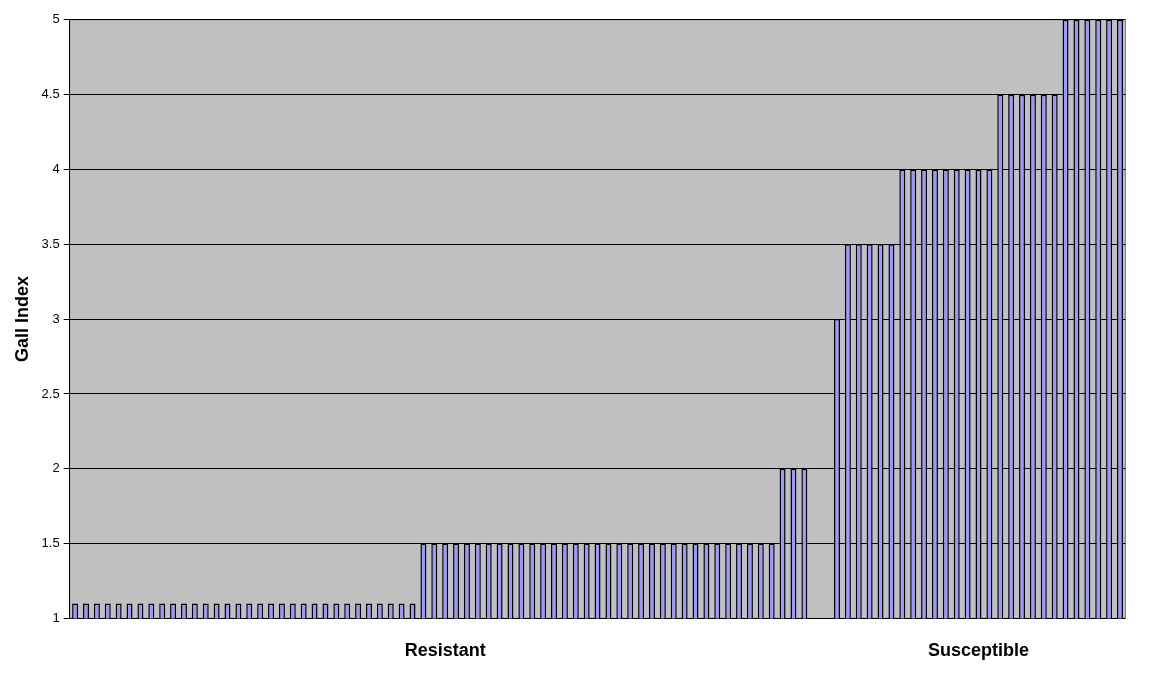 The width and height of the screenshot is (1150, 692). Describe the element at coordinates (50, 393) in the screenshot. I see `y-tick-label: 2.5` at that location.